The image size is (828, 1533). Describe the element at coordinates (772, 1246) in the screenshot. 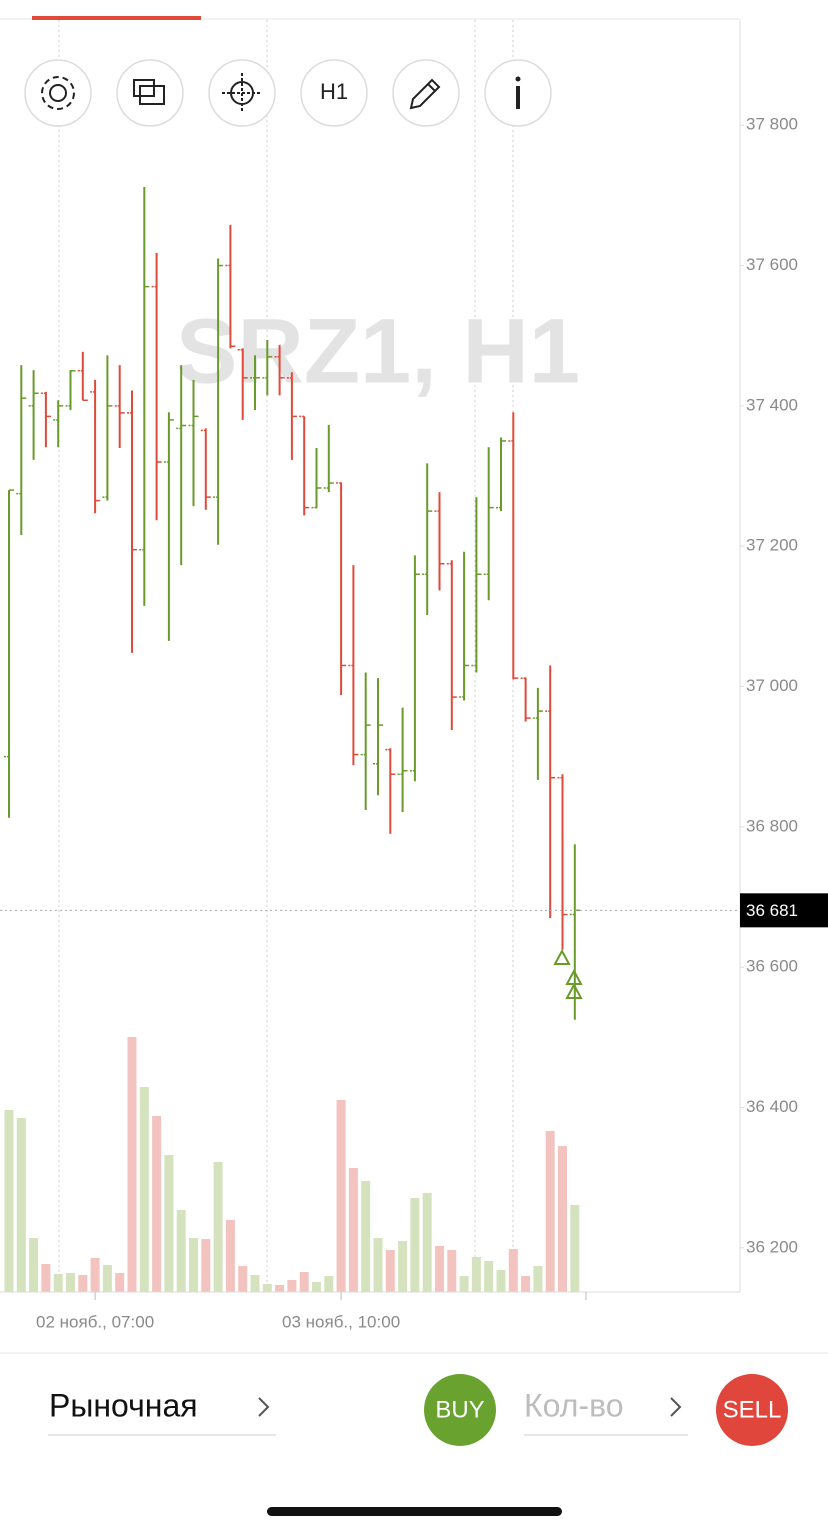

I see `y-tick-label: 36 200` at that location.